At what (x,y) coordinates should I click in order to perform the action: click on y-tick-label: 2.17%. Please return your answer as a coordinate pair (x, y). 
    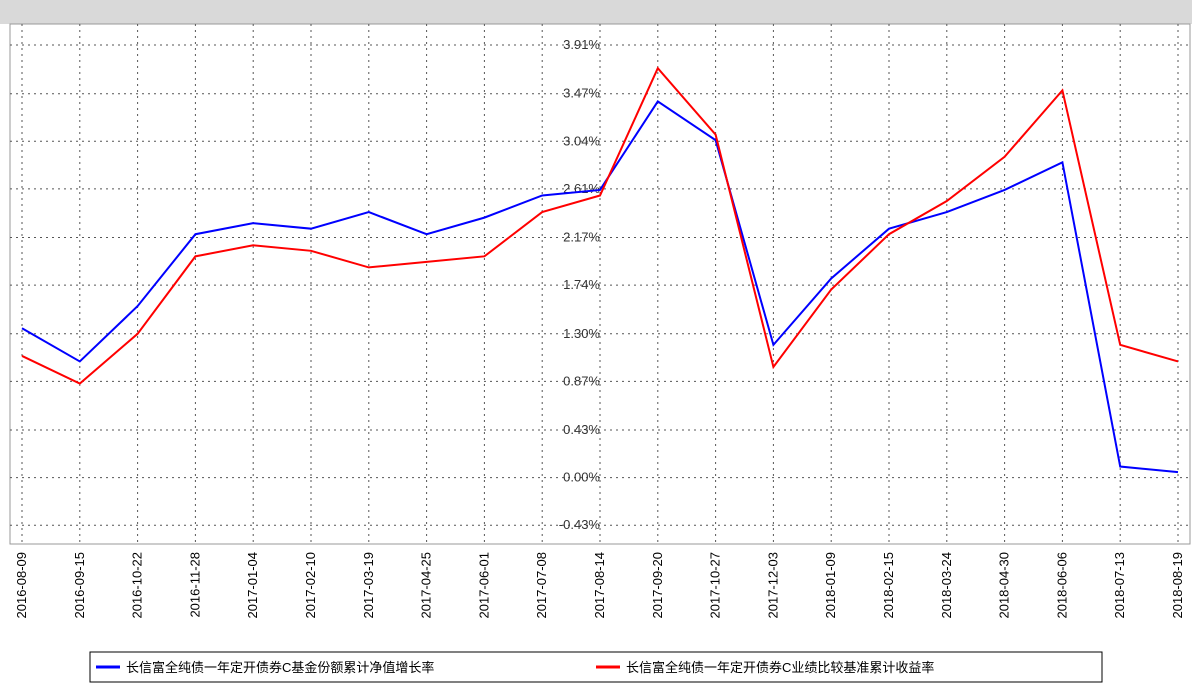
    Looking at the image, I should click on (581, 237).